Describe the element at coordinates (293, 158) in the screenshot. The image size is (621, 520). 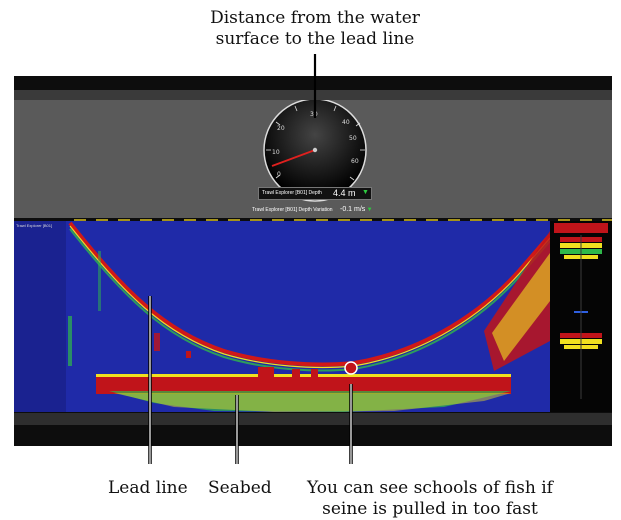
I see `gauge-needle` at that location.